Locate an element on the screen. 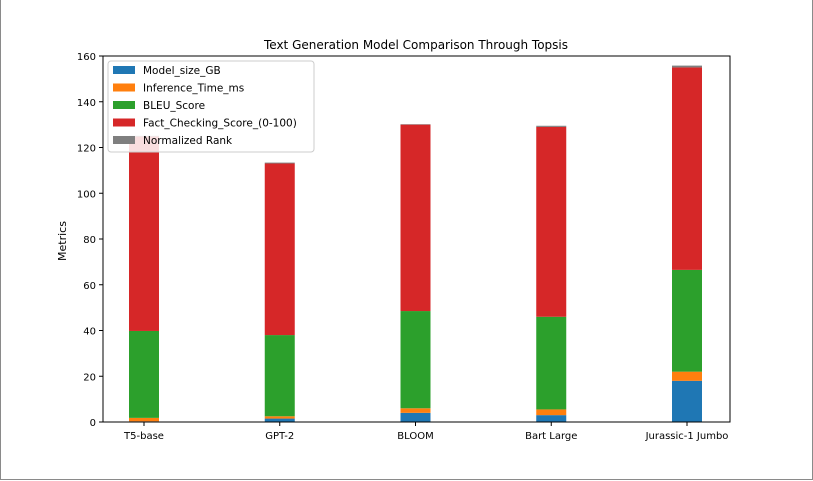 This screenshot has height=481, width=813. legend-label: Normalized Rank is located at coordinates (188, 141).